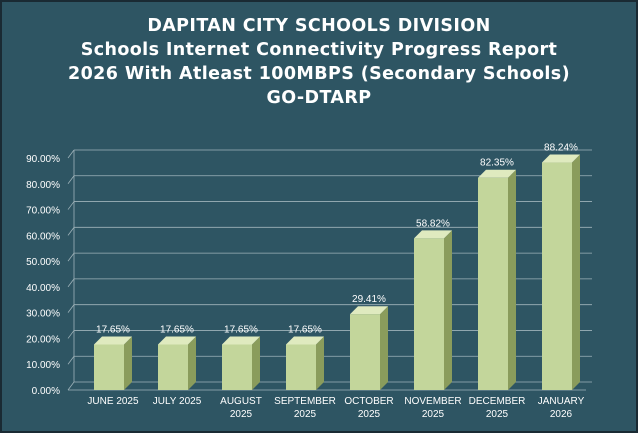 Image resolution: width=638 pixels, height=433 pixels. Describe the element at coordinates (43, 159) in the screenshot. I see `y-tick-label: 90.00%` at that location.